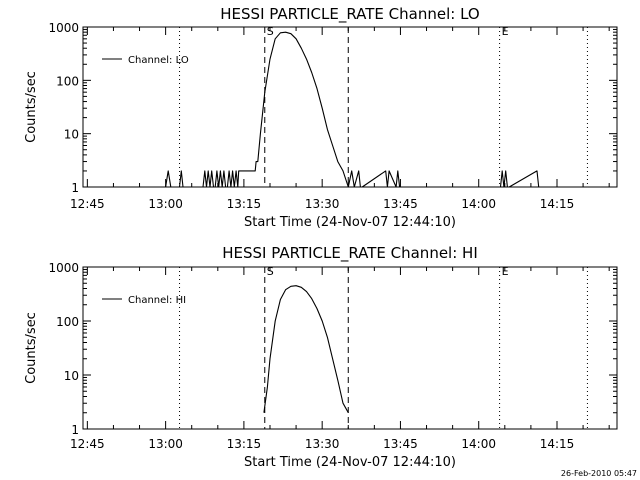 This screenshot has height=480, width=640. Describe the element at coordinates (306, 349) in the screenshot. I see `series-line-channel-hi` at that location.